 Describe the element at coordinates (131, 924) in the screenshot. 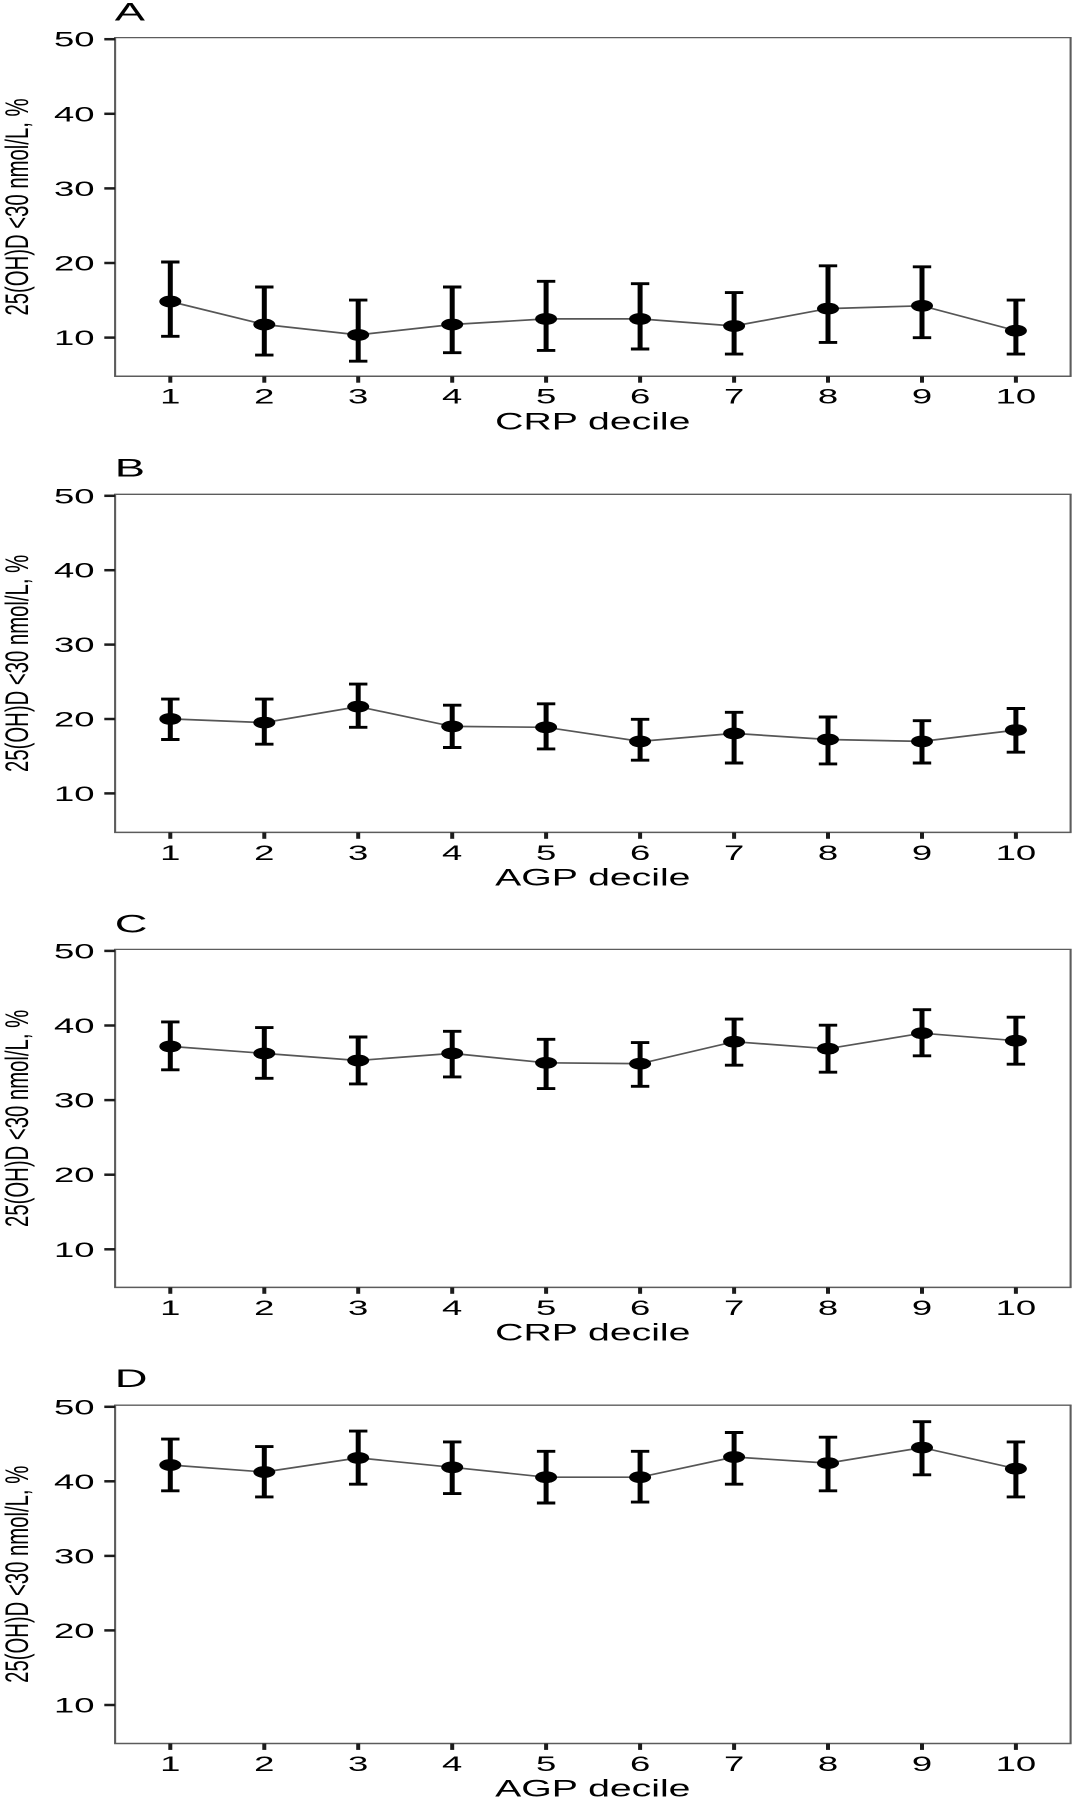

I see `svg-text: C` at that location.